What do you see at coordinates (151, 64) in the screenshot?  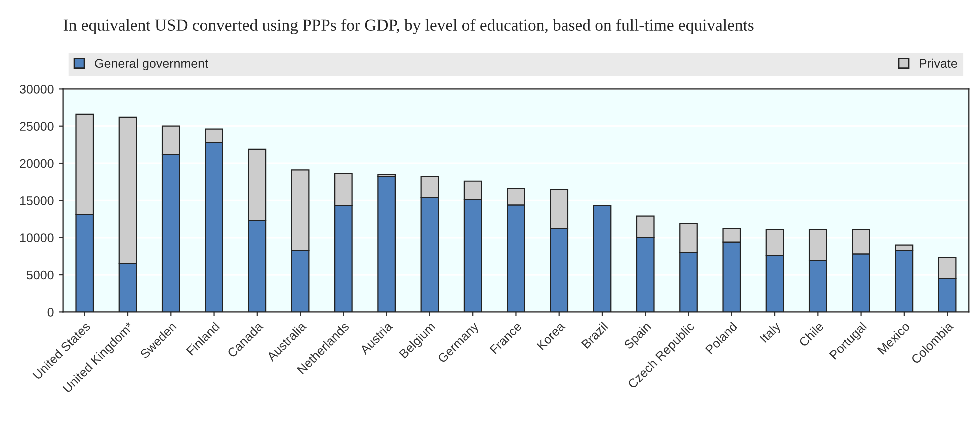 I see `legend-label: General government` at bounding box center [151, 64].